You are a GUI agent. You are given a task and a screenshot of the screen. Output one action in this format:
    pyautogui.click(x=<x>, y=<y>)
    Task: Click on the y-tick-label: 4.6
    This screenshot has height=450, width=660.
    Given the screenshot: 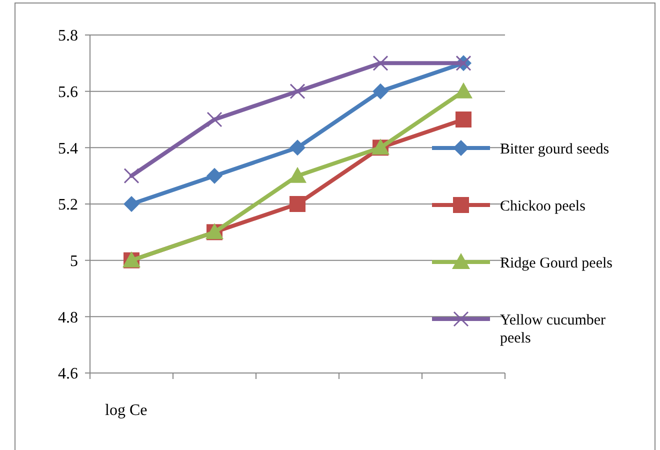 What is the action you would take?
    pyautogui.click(x=68, y=374)
    